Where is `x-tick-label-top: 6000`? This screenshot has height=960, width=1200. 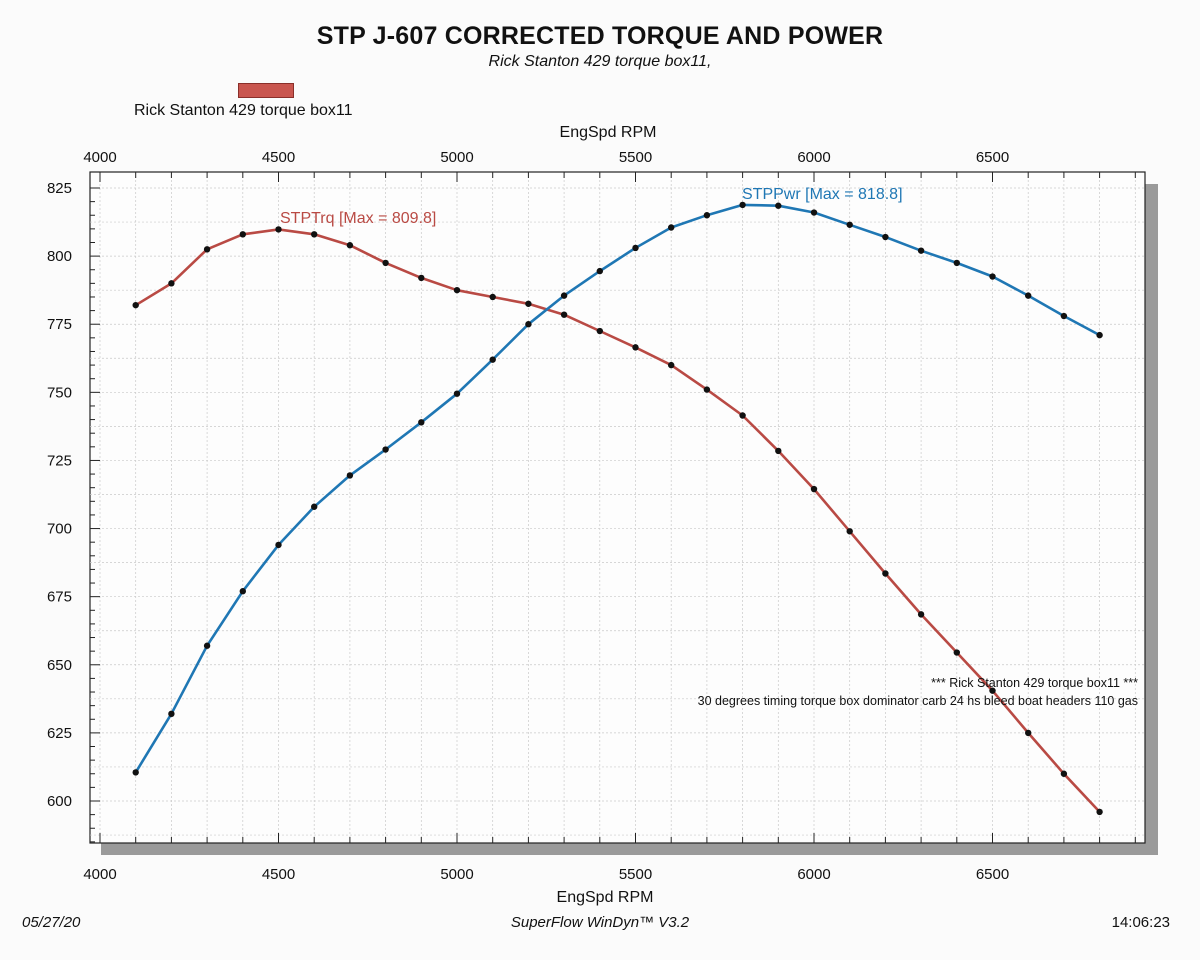 x-tick-label-top: 6000 is located at coordinates (813, 157).